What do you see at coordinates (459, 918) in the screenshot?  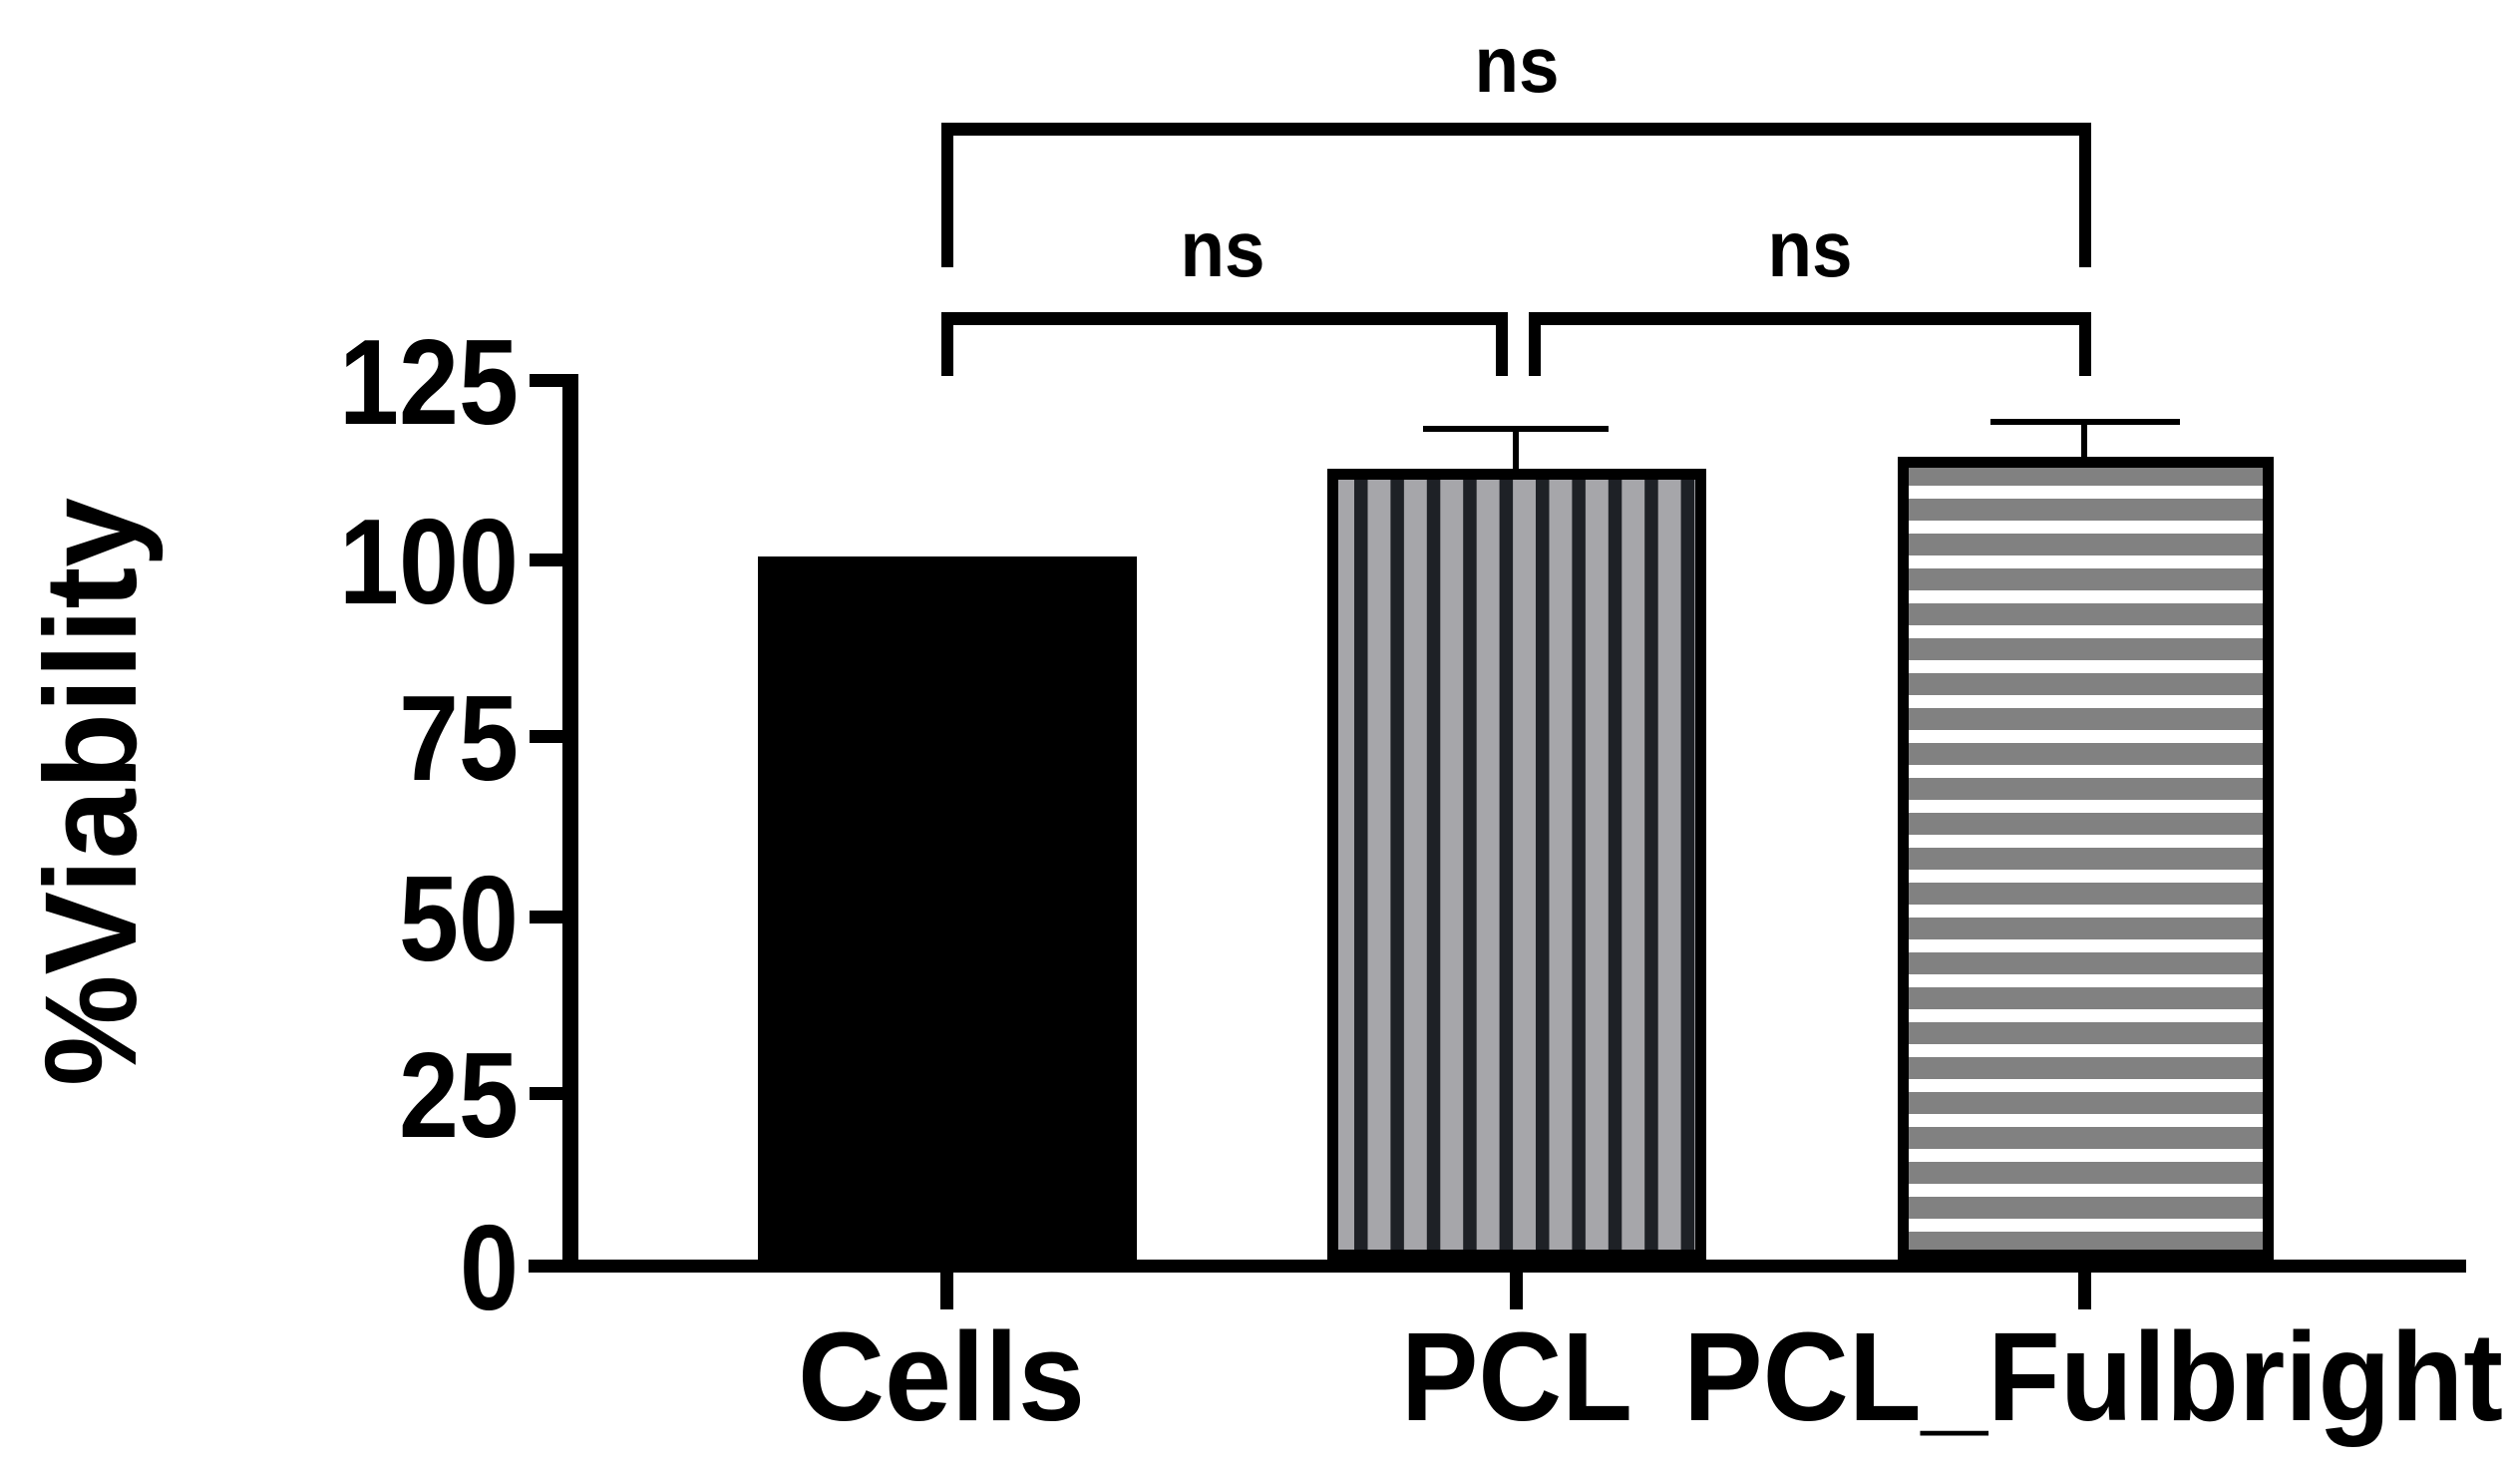 I see `svg-text: 50` at bounding box center [459, 918].